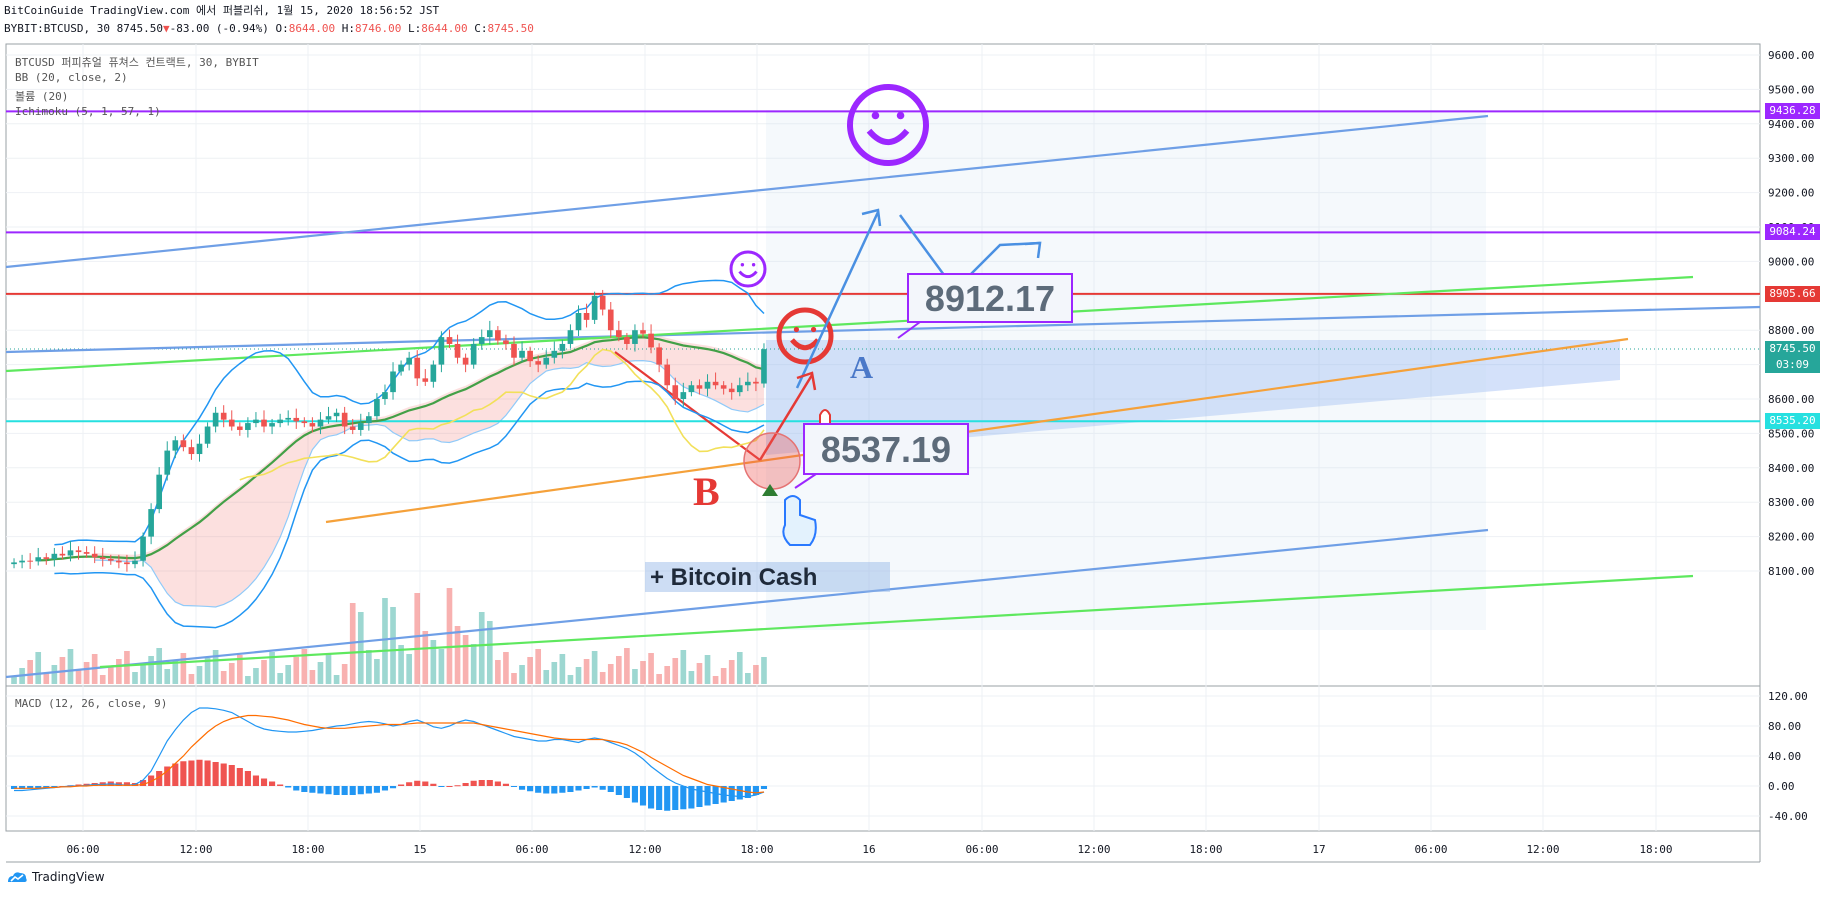 Image resolution: width=1828 pixels, height=898 pixels. What do you see at coordinates (419, 849) in the screenshot?
I see `time-tick: 15` at bounding box center [419, 849].